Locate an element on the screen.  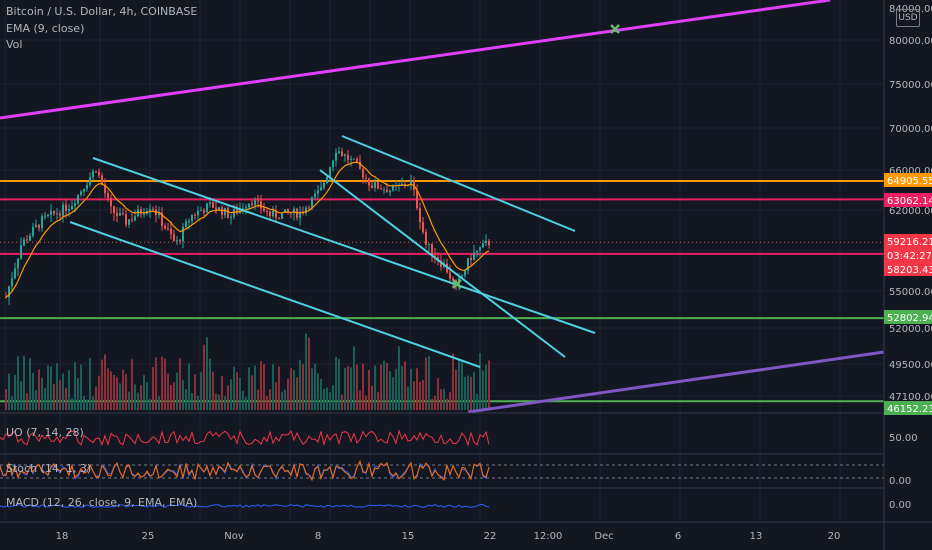
price-badge-label: 58203.43 is located at coordinates (909, 270).